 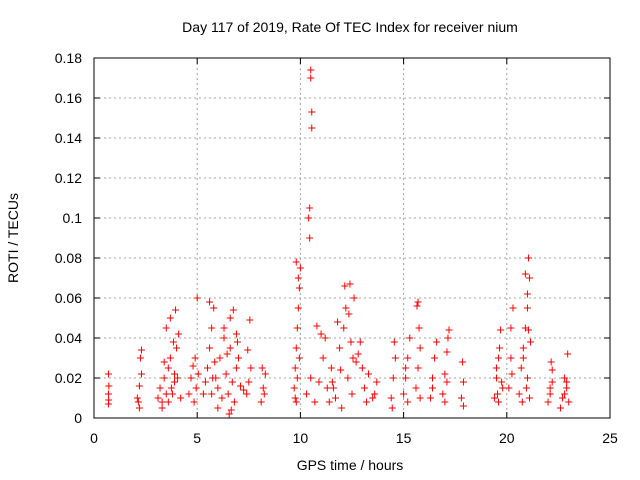 What do you see at coordinates (68, 338) in the screenshot?
I see `y-tick-label: 0.04` at bounding box center [68, 338].